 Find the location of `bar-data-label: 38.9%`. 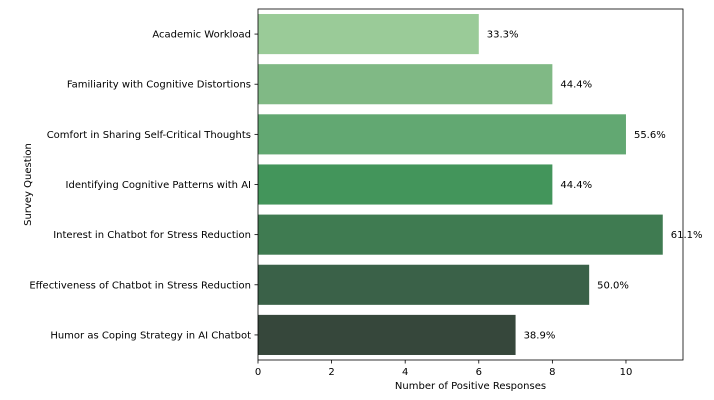

bar-data-label: 38.9% is located at coordinates (540, 335).